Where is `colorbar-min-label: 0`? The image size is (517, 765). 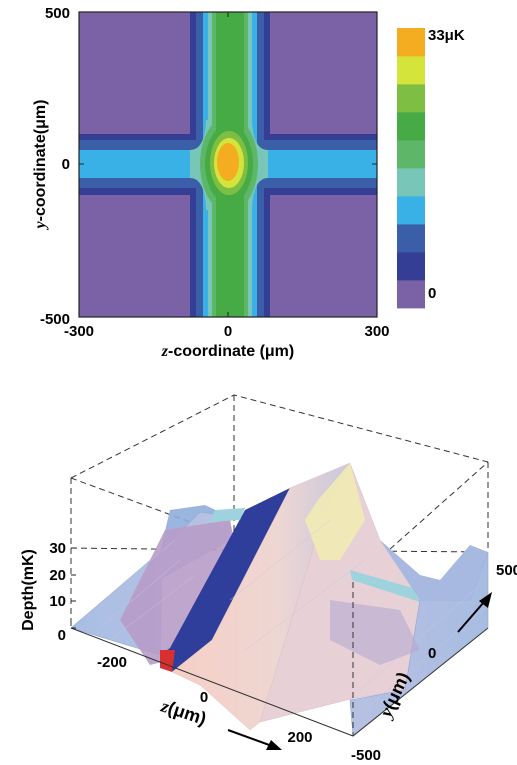 colorbar-min-label: 0 is located at coordinates (432, 293).